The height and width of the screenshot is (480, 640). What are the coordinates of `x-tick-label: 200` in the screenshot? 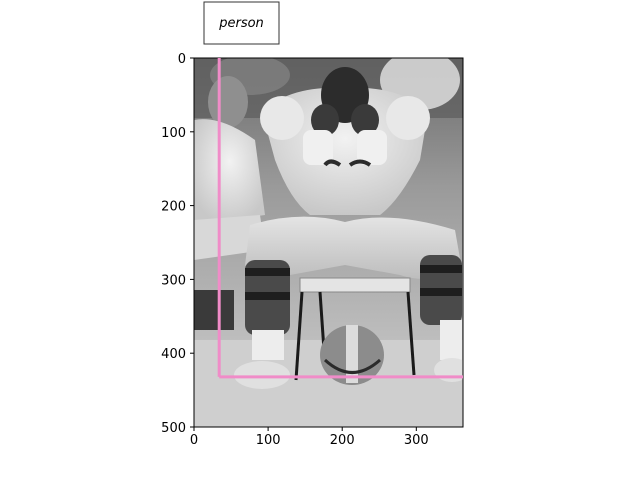 It's located at (342, 440).